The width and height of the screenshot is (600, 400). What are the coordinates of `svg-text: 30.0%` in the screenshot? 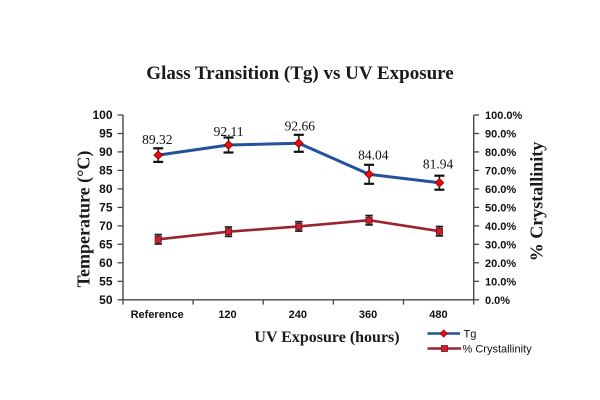 It's located at (500, 245).